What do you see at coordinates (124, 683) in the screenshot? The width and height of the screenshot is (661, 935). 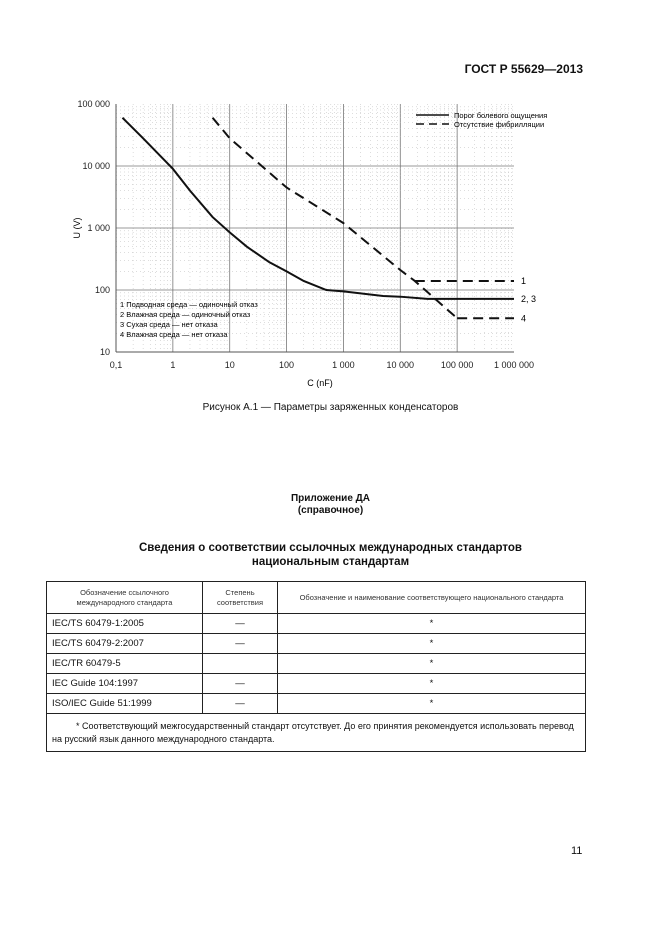 I see `table-cell: IEC Guide 104:1997` at bounding box center [124, 683].